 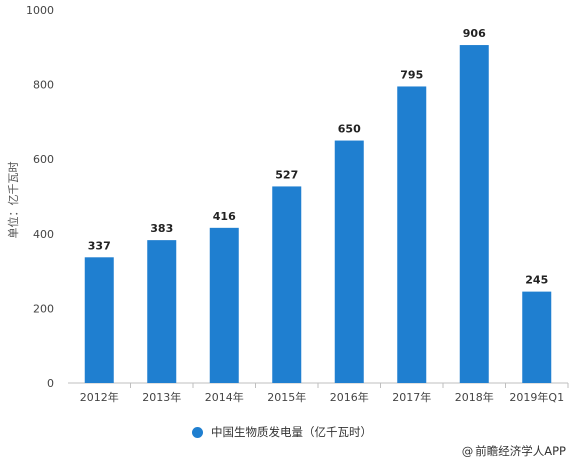 I want to click on watermark-symbol: @, so click(x=467, y=451).